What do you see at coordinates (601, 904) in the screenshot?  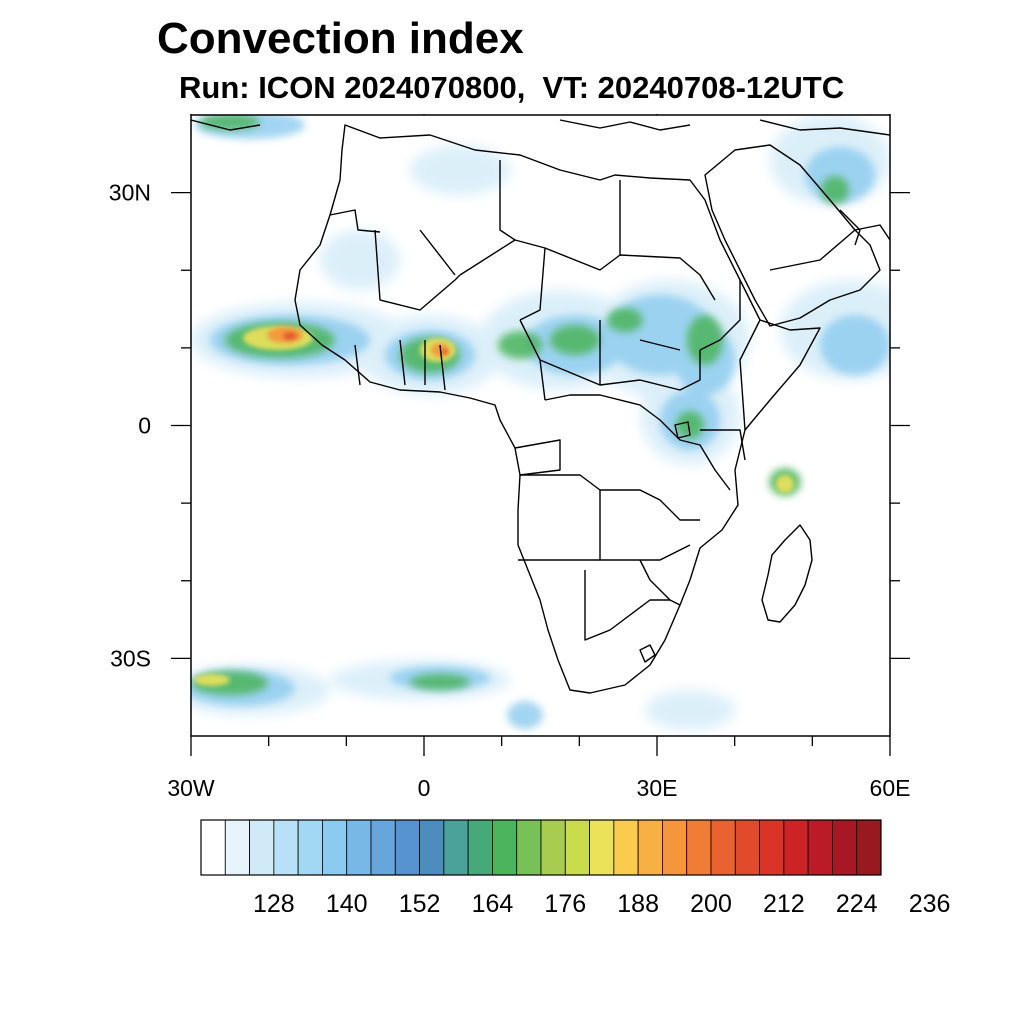 I see `colorbar-labels: 128 140 152 164 176 188 200 212 224 236` at bounding box center [601, 904].